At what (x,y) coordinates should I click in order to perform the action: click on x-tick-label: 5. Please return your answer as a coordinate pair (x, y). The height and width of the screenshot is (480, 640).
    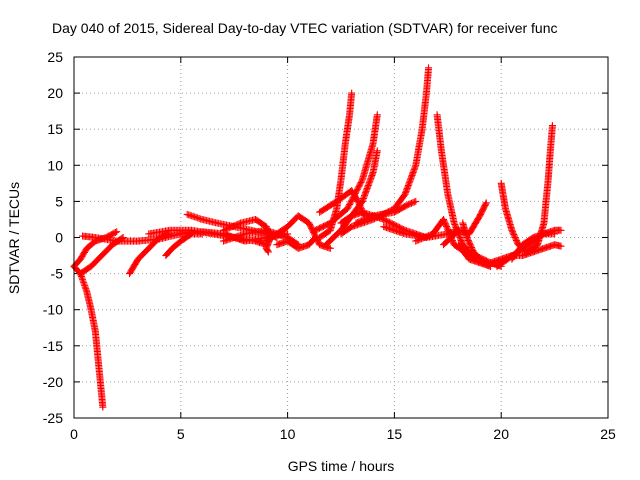
    Looking at the image, I should click on (181, 434).